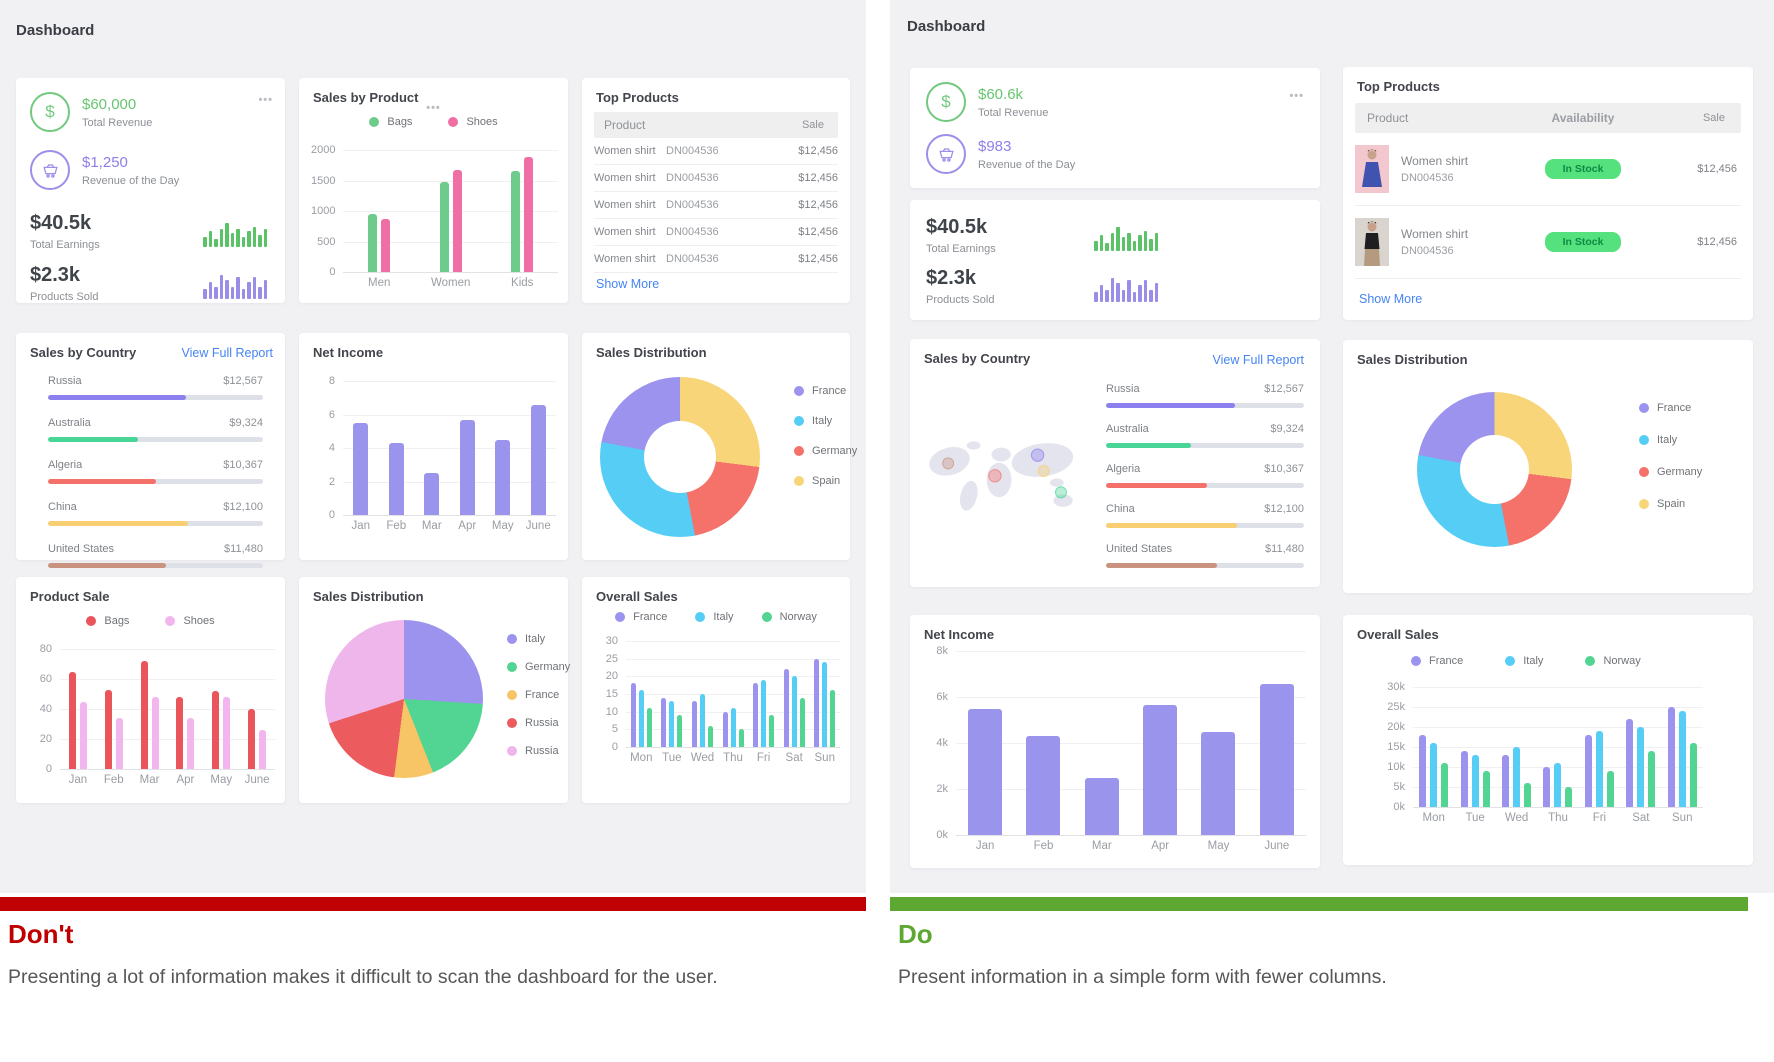 The width and height of the screenshot is (1774, 1062). I want to click on in-stock-badge: In Stock, so click(1583, 169).